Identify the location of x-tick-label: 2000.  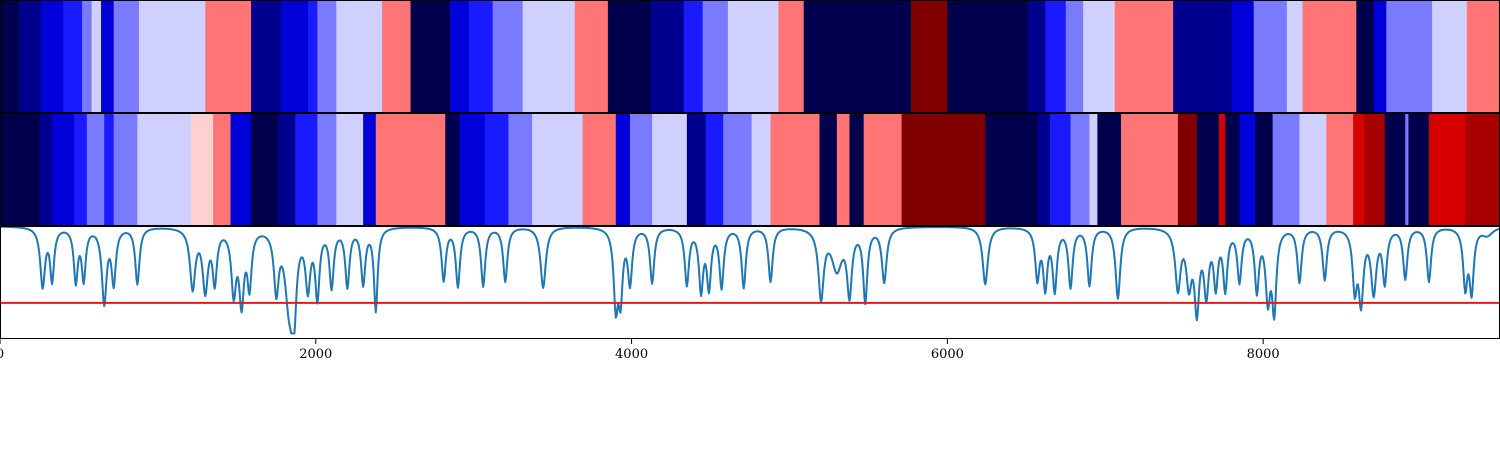
(315, 354).